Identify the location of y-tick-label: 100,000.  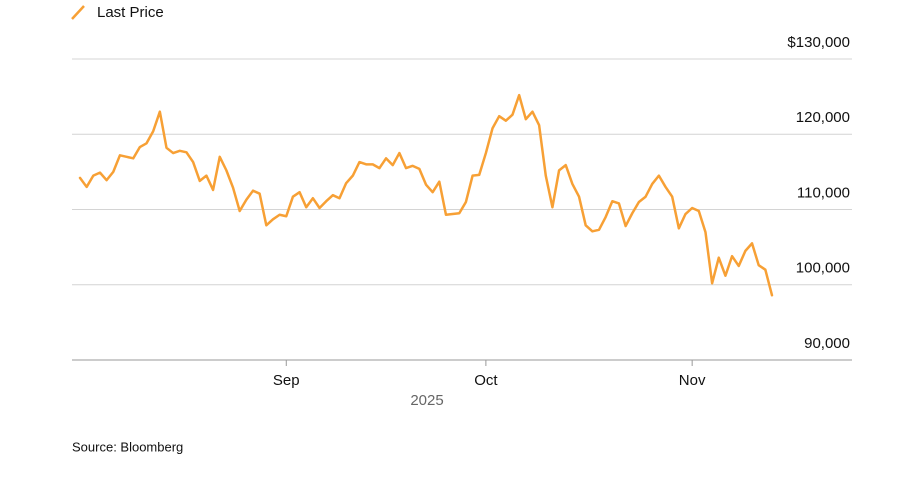
(823, 268).